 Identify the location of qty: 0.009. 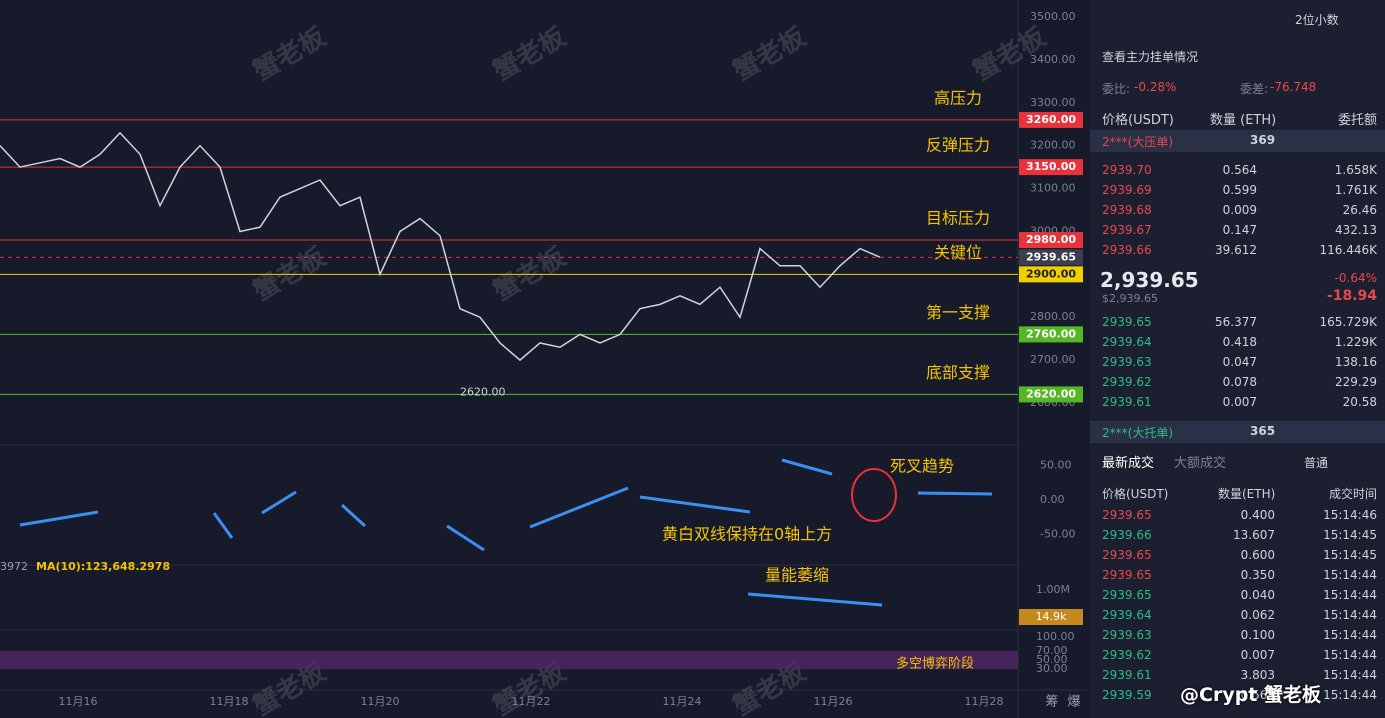
(1239, 210).